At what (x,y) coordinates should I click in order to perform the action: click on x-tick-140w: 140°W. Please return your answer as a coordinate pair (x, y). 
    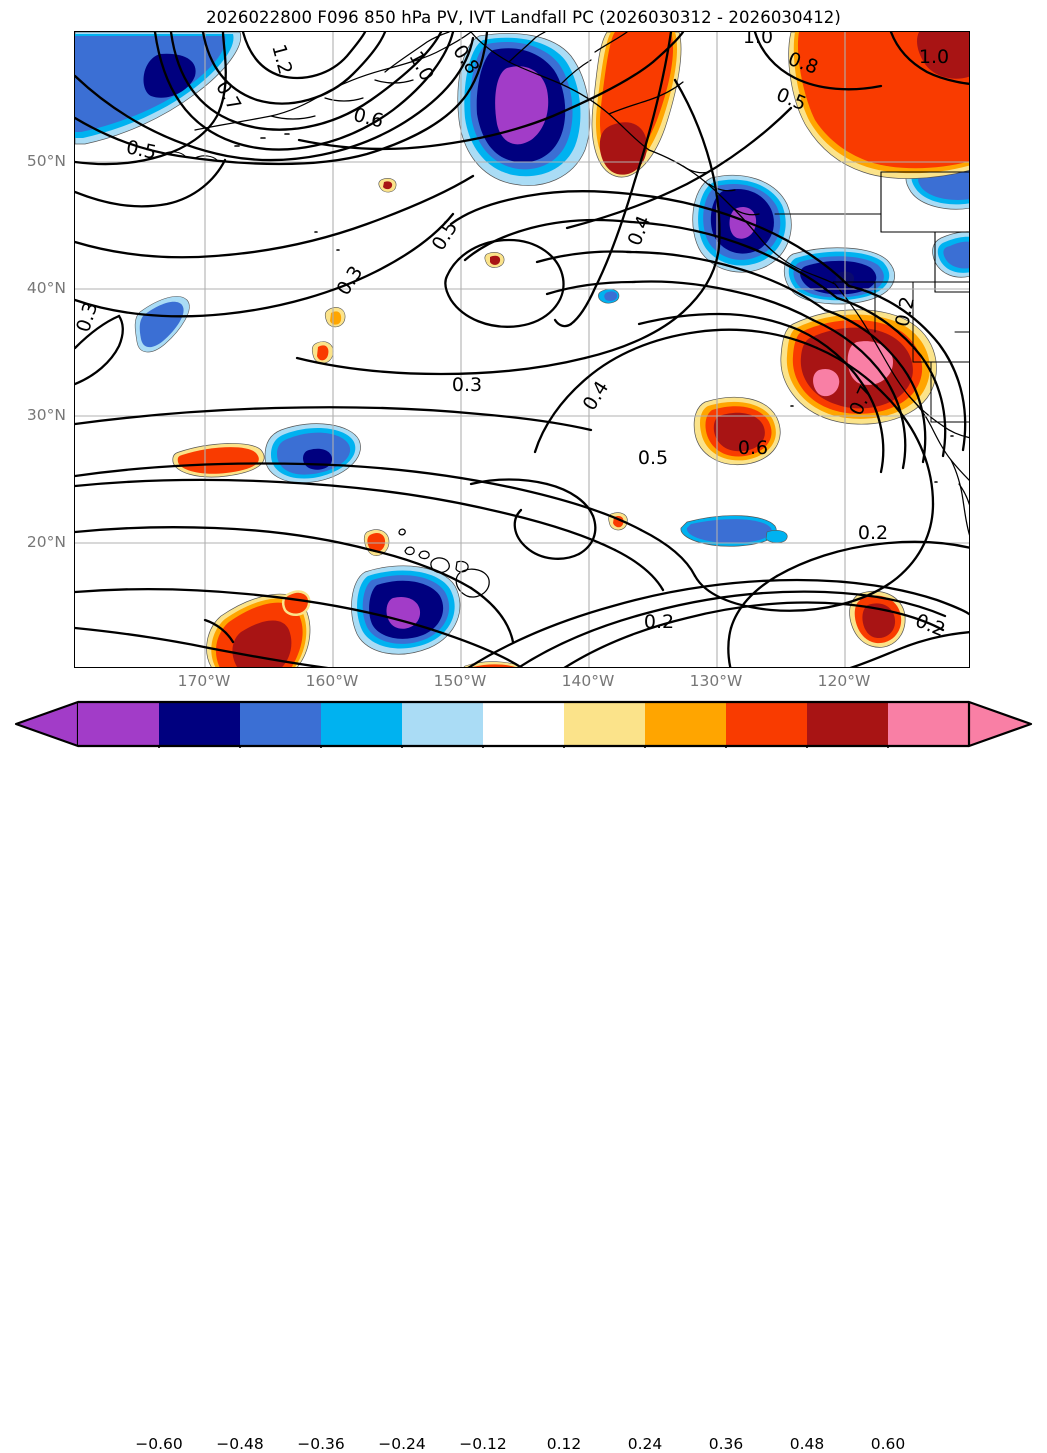
    Looking at the image, I should click on (588, 681).